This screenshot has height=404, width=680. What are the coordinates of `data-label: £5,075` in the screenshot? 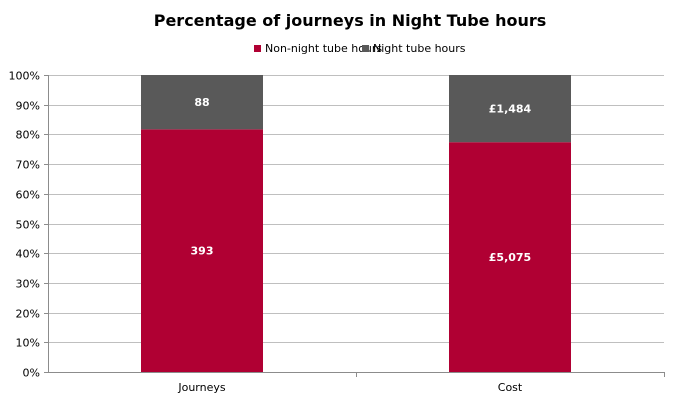 It's located at (510, 257).